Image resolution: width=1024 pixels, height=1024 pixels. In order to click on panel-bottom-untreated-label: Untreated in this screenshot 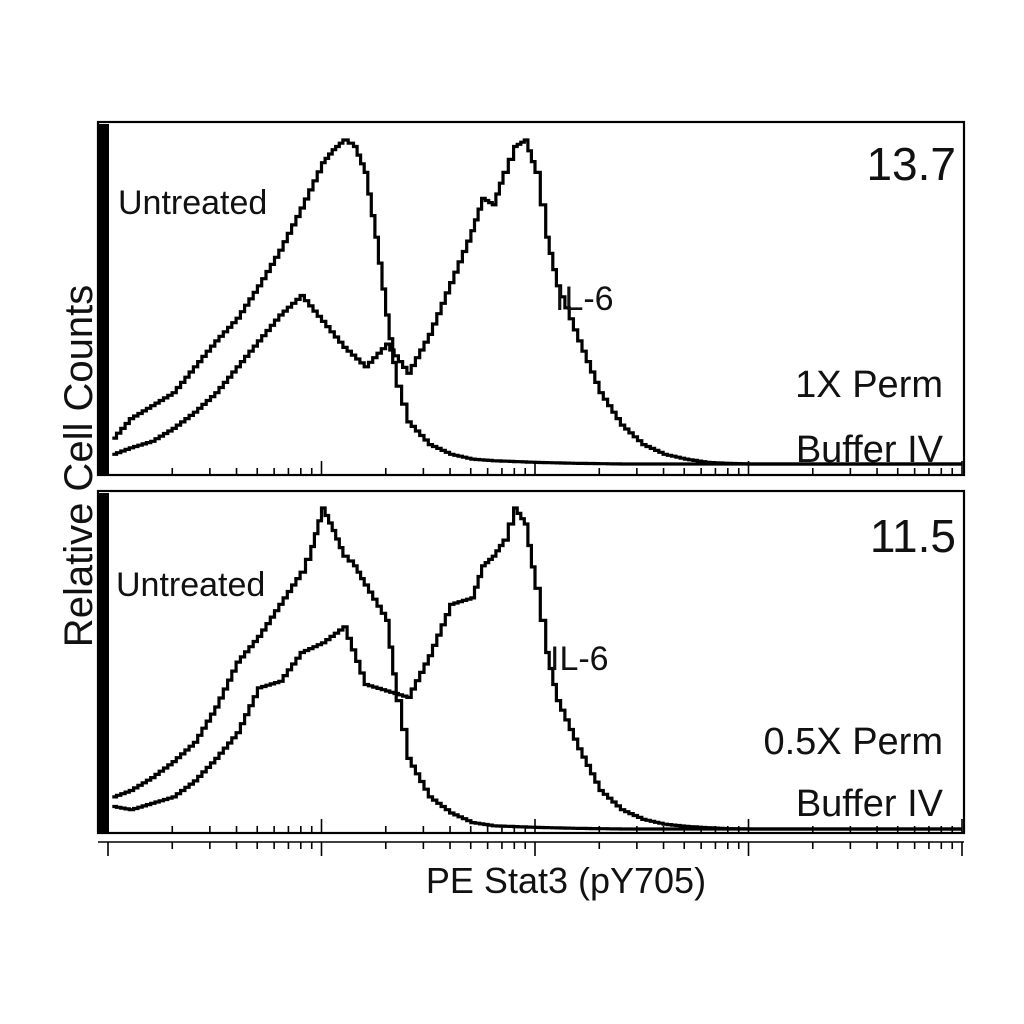, I will do `click(190, 585)`.